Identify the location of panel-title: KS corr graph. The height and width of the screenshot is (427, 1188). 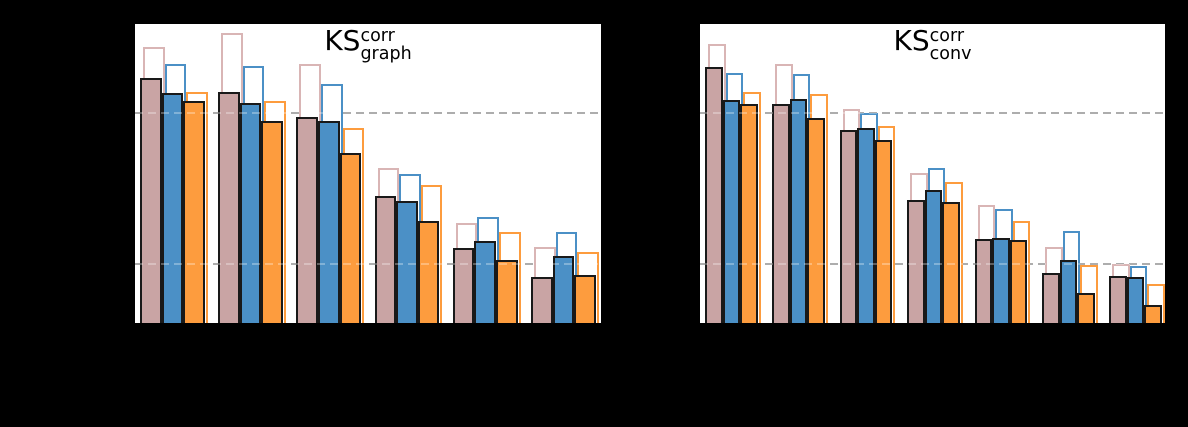
(367, 44).